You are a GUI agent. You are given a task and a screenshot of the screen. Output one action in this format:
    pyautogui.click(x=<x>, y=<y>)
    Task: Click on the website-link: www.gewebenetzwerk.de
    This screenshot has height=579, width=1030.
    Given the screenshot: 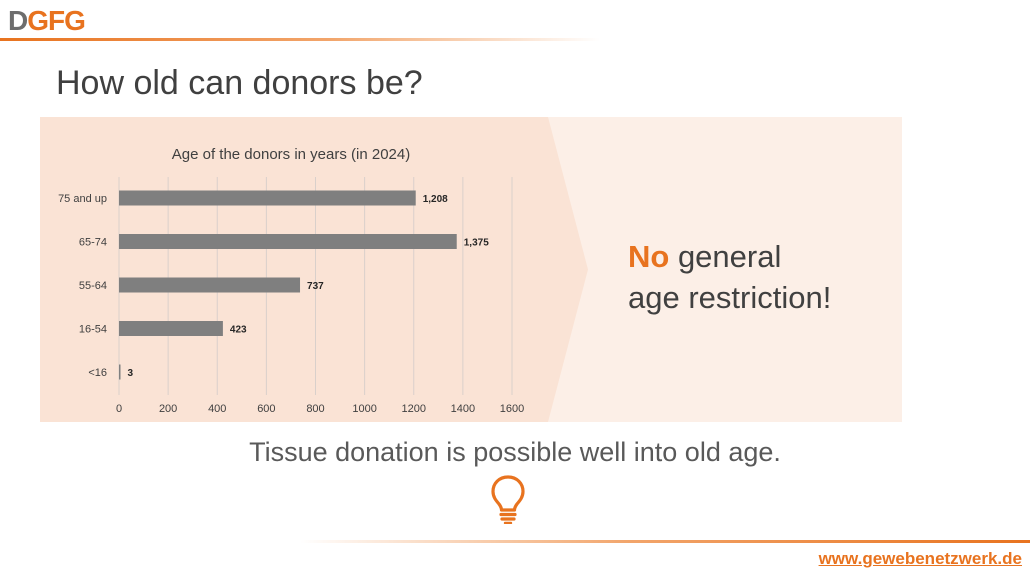 What is the action you would take?
    pyautogui.click(x=920, y=558)
    